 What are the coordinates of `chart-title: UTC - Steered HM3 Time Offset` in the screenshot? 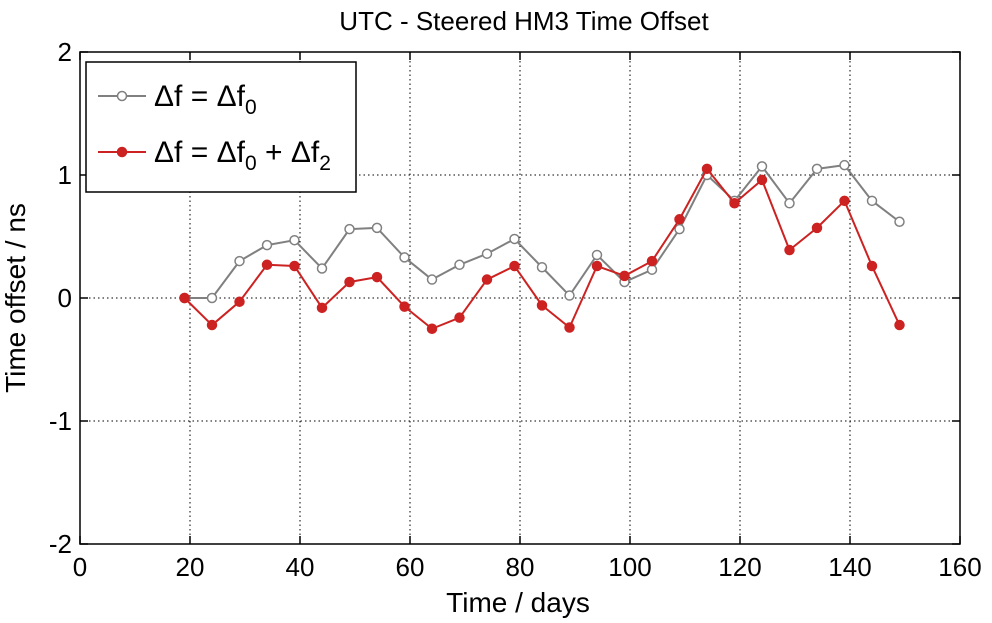 It's located at (524, 21).